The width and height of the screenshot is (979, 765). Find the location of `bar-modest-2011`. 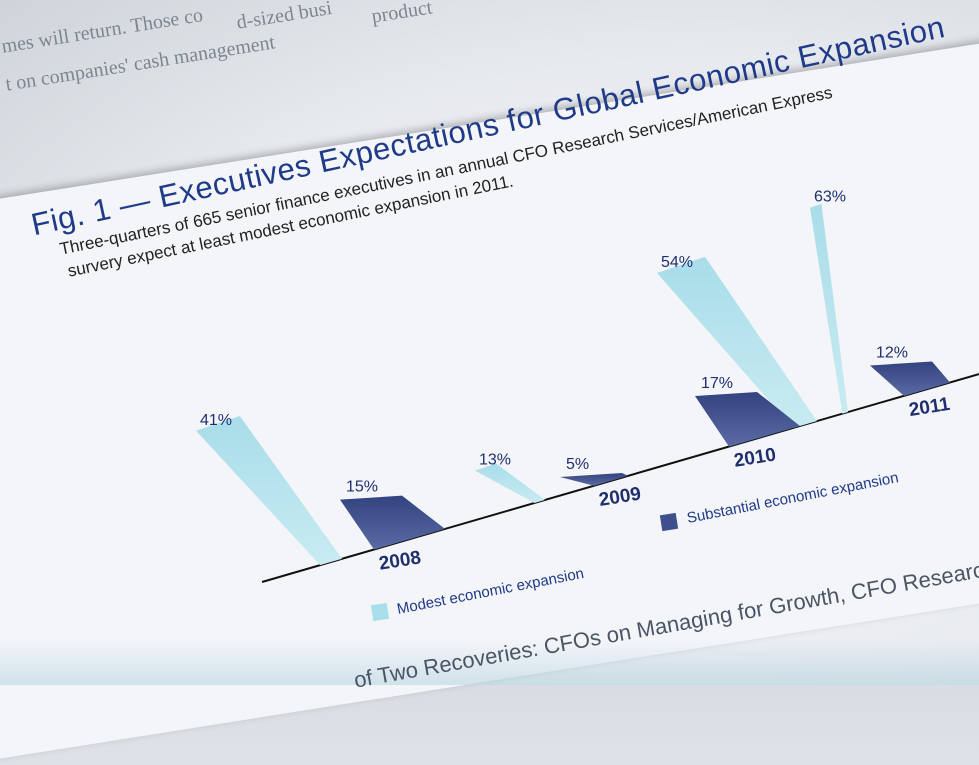

bar-modest-2011 is located at coordinates (829, 308).